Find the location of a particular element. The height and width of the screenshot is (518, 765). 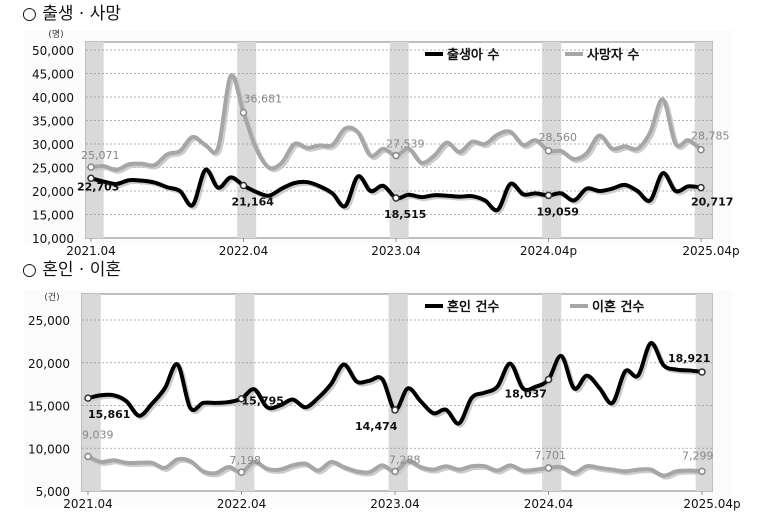

data-label: 36,681 is located at coordinates (263, 99).